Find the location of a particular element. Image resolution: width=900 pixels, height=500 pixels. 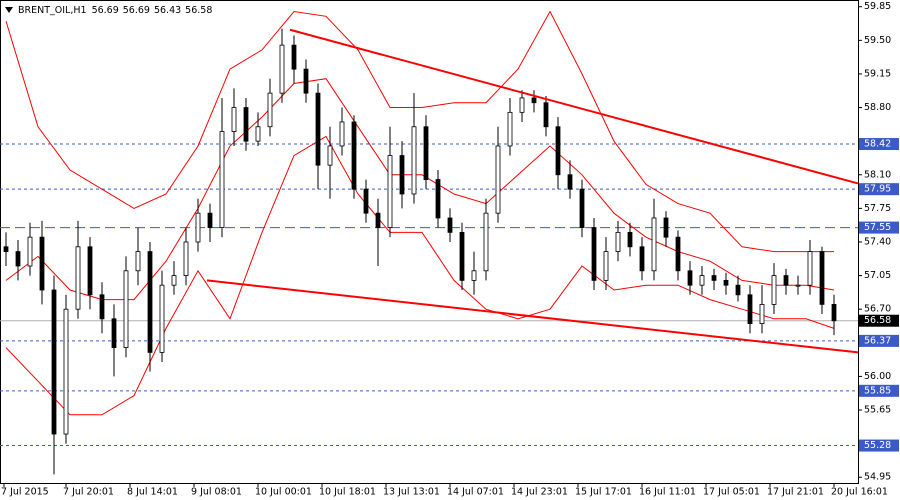

header-low: 56.43 is located at coordinates (167, 10).